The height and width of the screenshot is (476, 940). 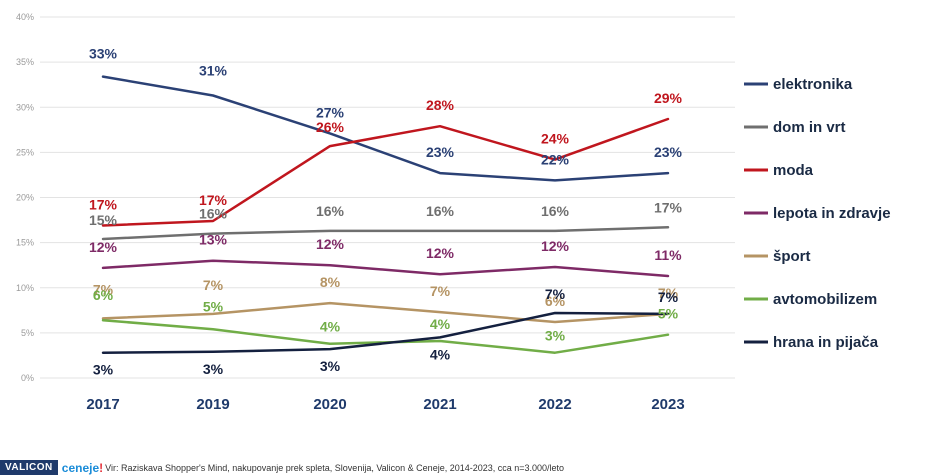 I want to click on series-line-sport, so click(x=385, y=312).